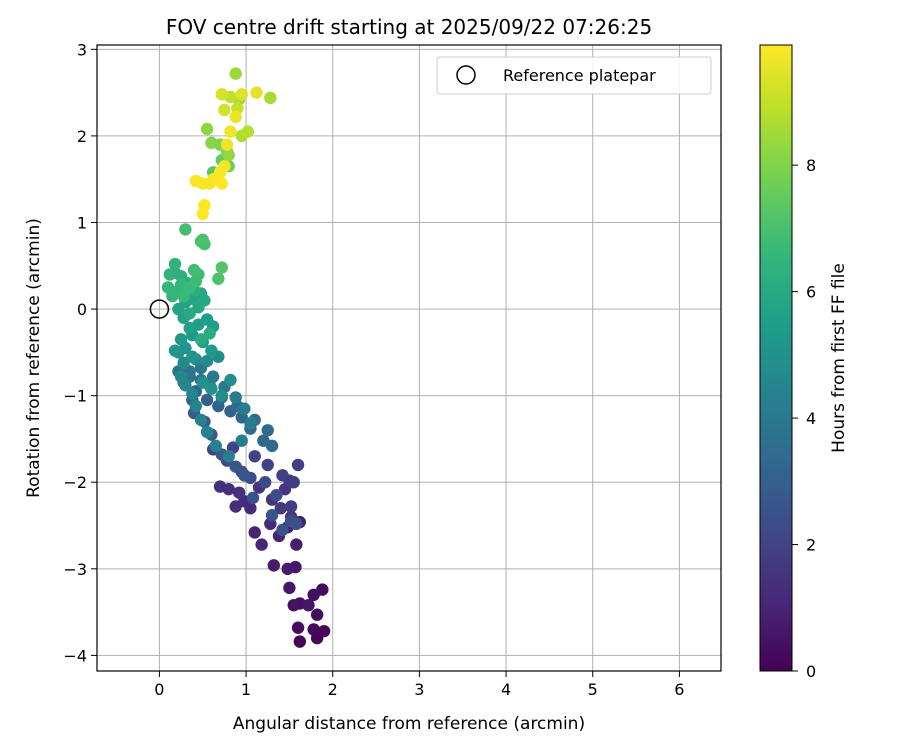 The width and height of the screenshot is (900, 754). I want to click on colorbar-tick-label: 6, so click(811, 292).